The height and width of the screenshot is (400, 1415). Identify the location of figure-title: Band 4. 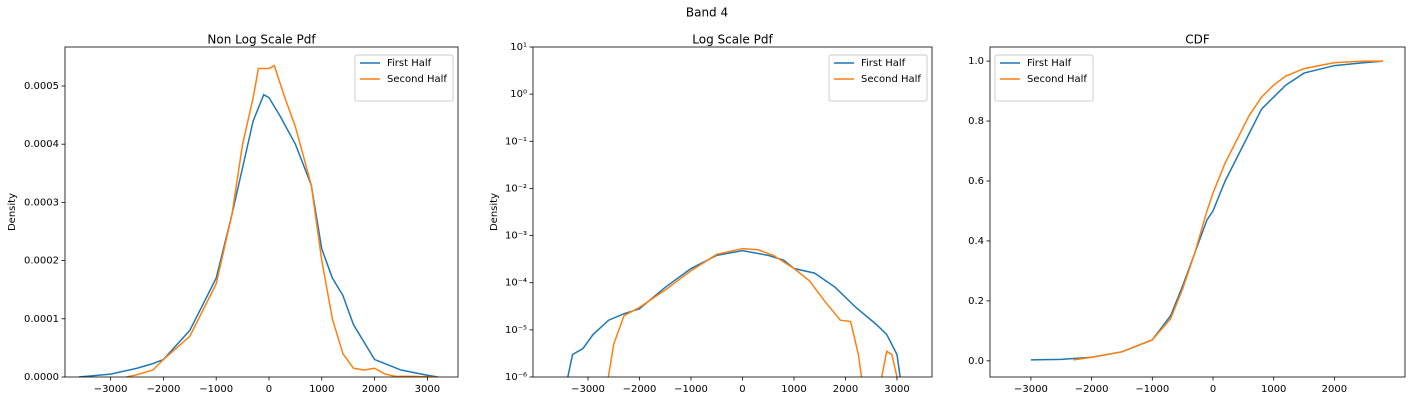
(707, 13).